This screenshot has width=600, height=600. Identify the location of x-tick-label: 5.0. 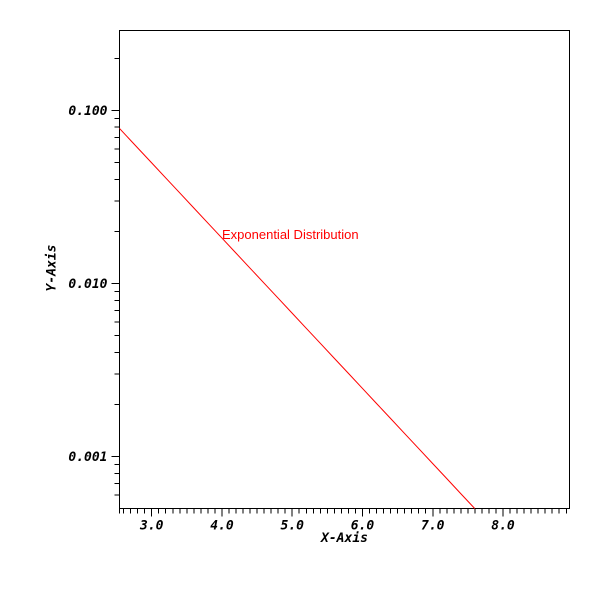
(292, 526).